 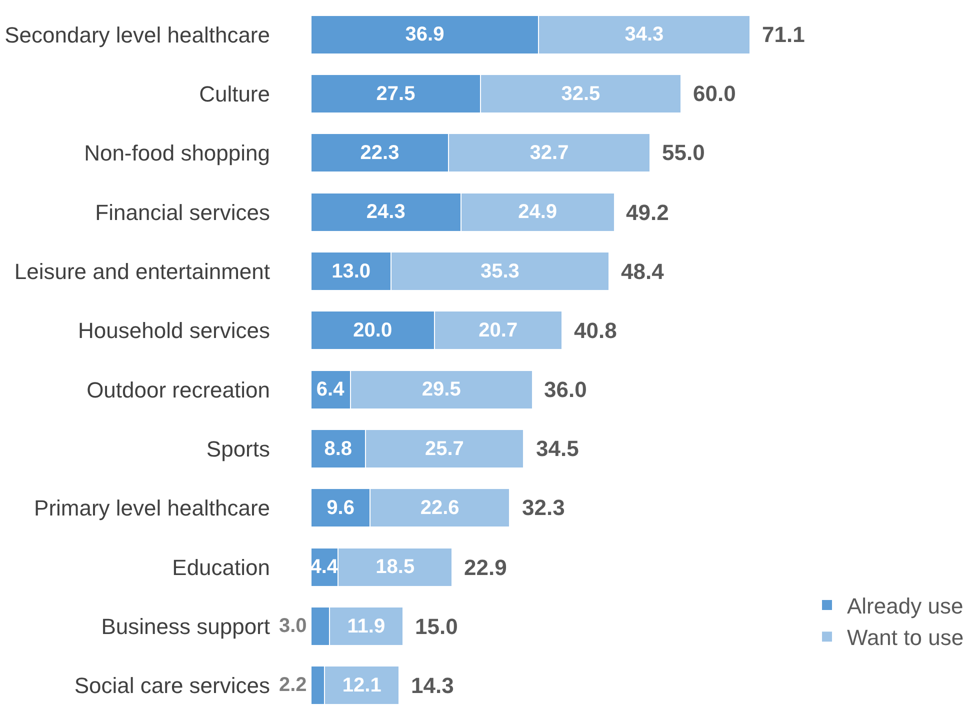 I want to click on data-label: 12.1, so click(x=362, y=685).